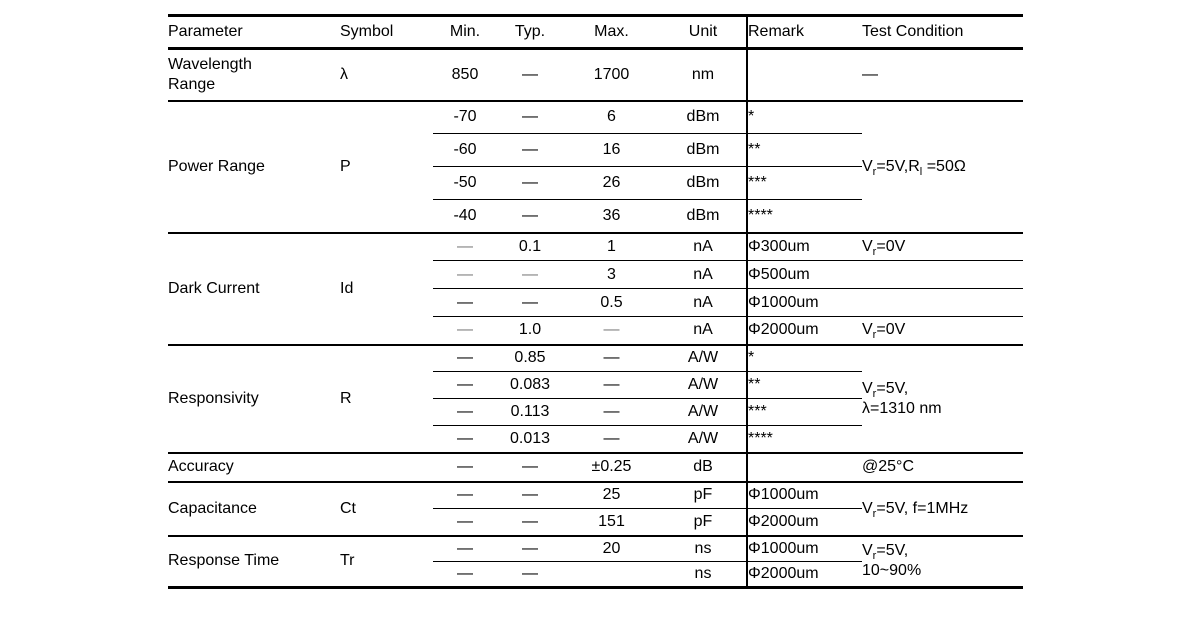  What do you see at coordinates (530, 330) in the screenshot?
I see `cell-typ: 1.0` at bounding box center [530, 330].